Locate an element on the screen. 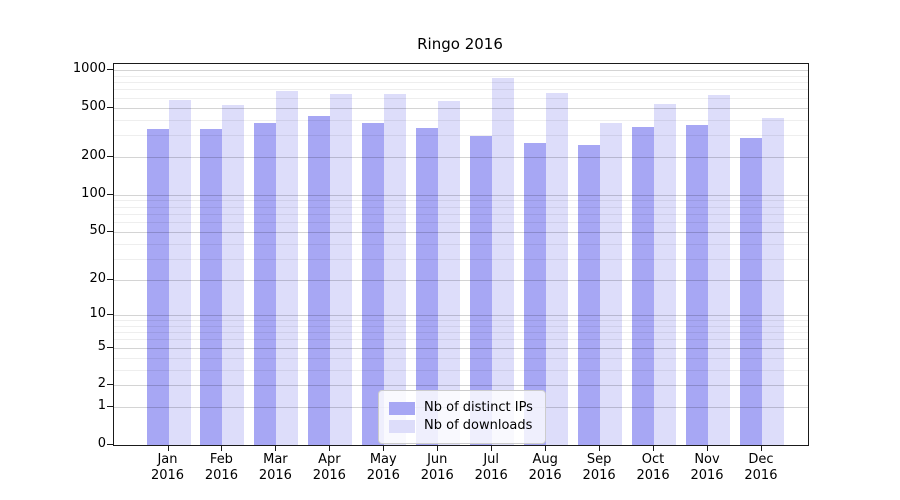 The image size is (900, 500). y-tick-label: 100 is located at coordinates (93, 193).